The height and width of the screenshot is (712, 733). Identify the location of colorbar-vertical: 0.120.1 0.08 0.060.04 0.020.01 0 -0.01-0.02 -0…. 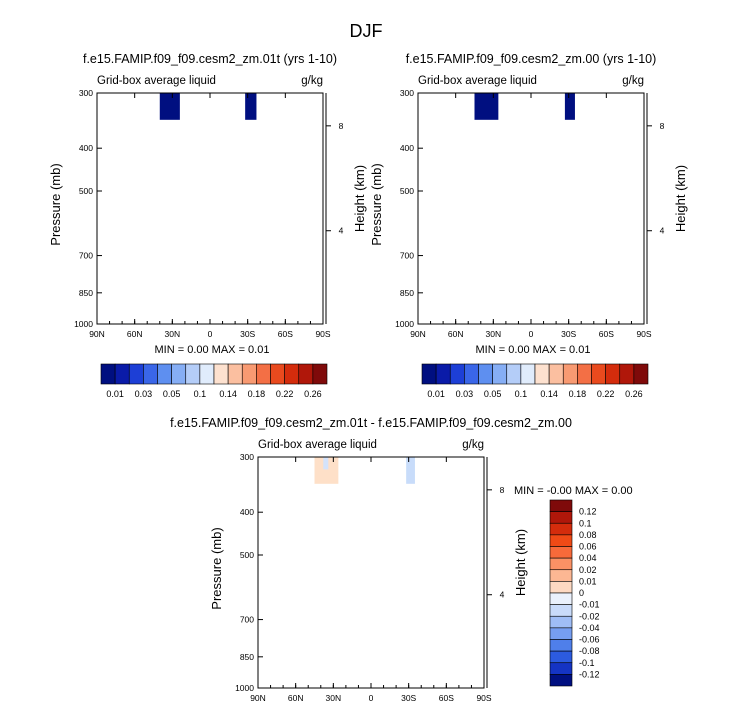
(574, 593).